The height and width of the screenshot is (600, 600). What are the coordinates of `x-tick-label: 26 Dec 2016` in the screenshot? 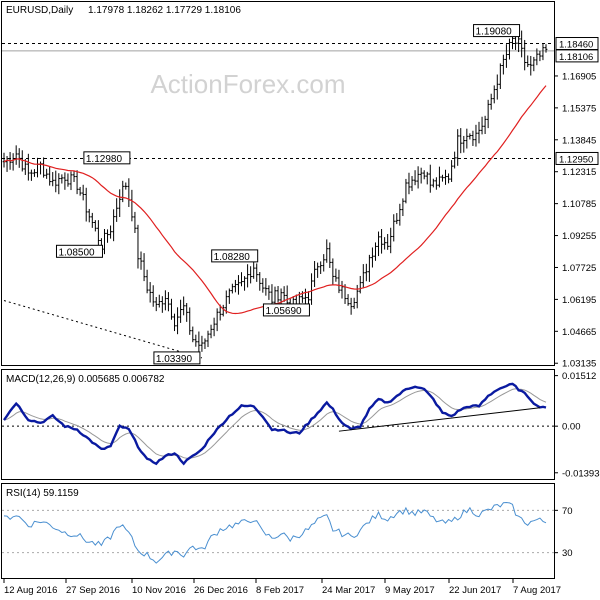 It's located at (221, 590).